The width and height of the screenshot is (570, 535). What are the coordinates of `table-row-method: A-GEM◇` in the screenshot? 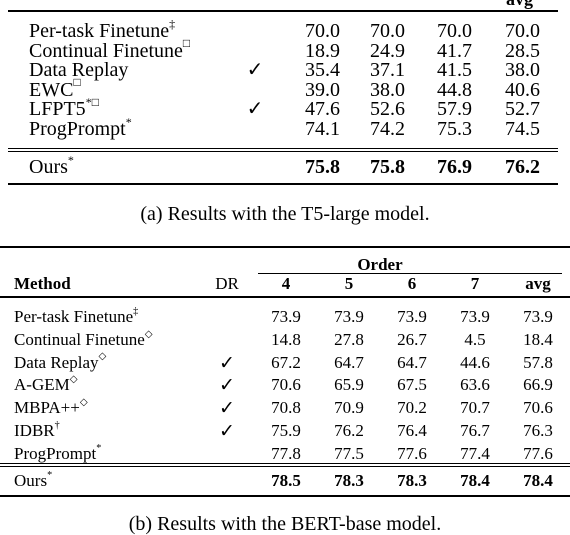 It's located at (46, 384).